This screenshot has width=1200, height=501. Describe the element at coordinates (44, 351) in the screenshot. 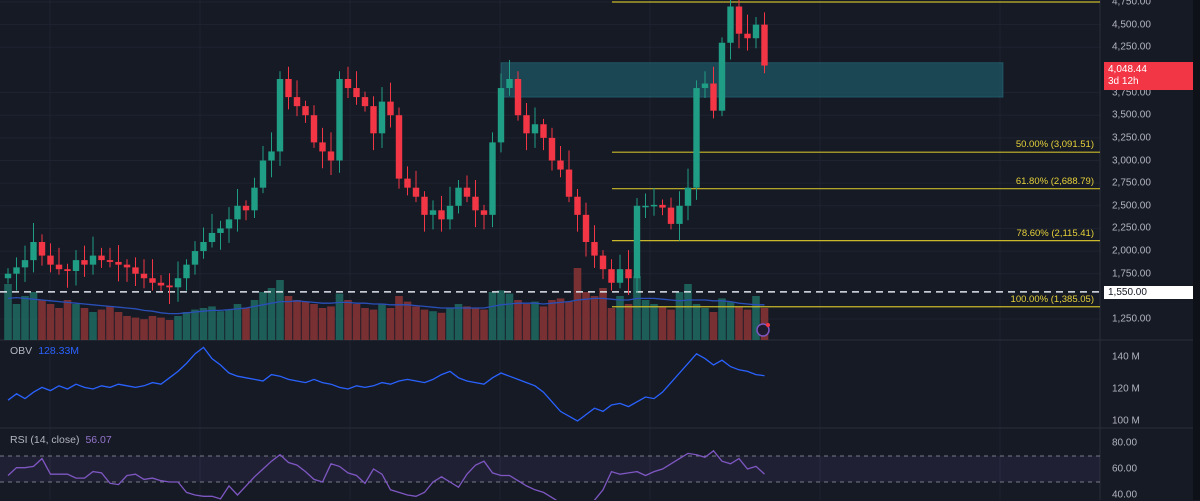

I see `obv-legend: OBV 128.33M` at that location.